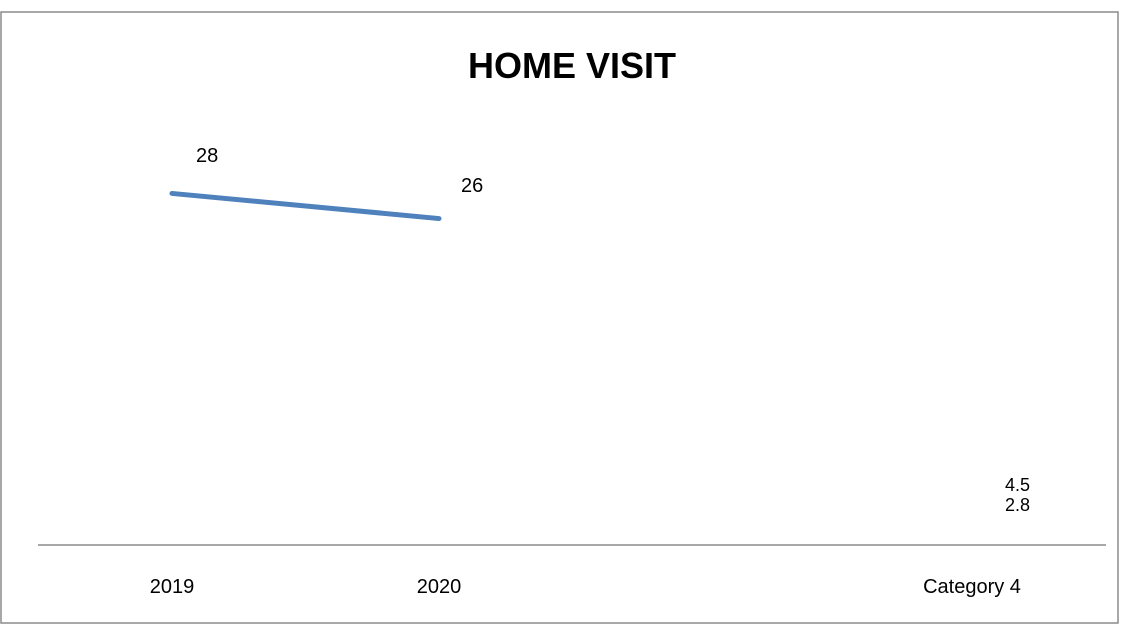 The image size is (1121, 624). What do you see at coordinates (972, 587) in the screenshot?
I see `x-tick-label-category-4: Category 4` at bounding box center [972, 587].